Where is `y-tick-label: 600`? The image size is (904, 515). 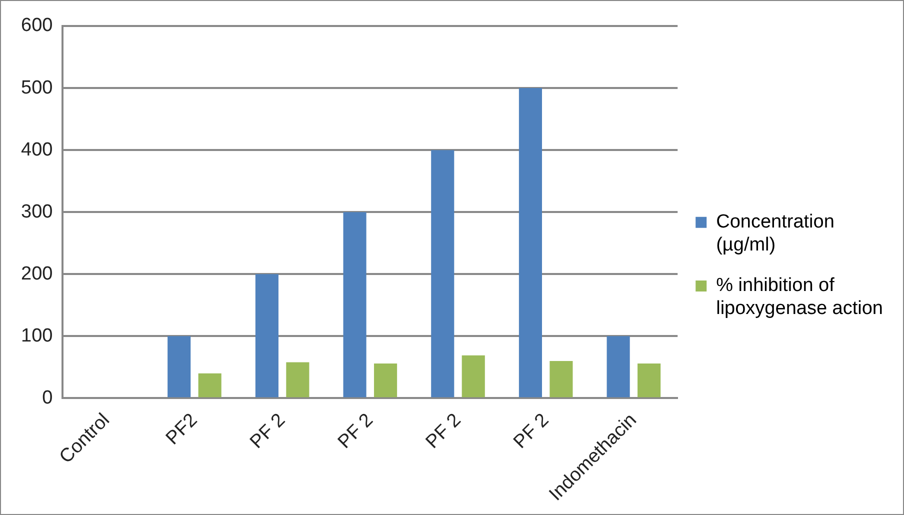
y-tick-label: 600 is located at coordinates (37, 25).